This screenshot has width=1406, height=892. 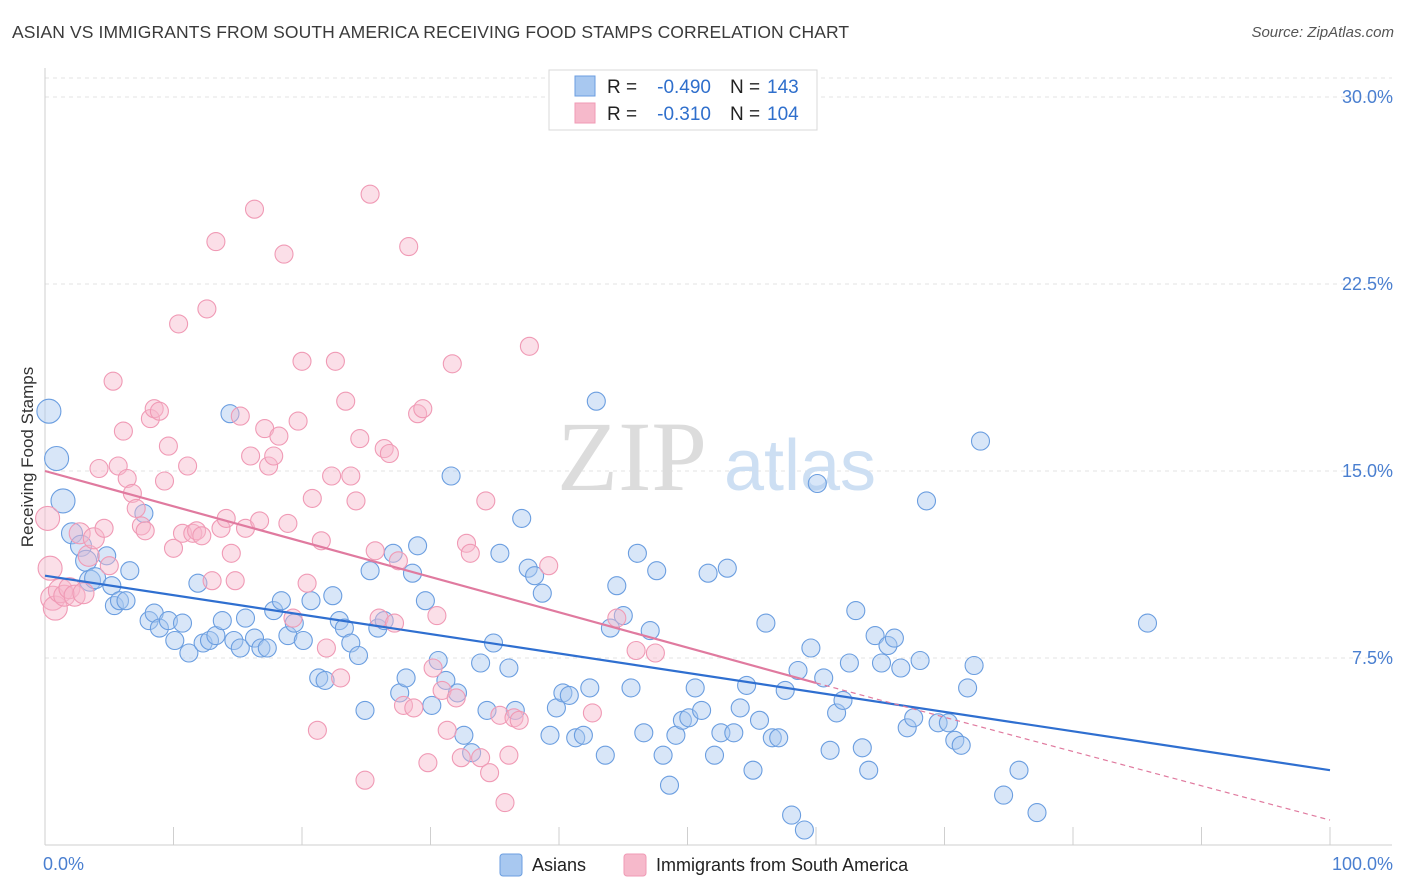 I want to click on legend-n-value-1: 104, so click(x=783, y=114).